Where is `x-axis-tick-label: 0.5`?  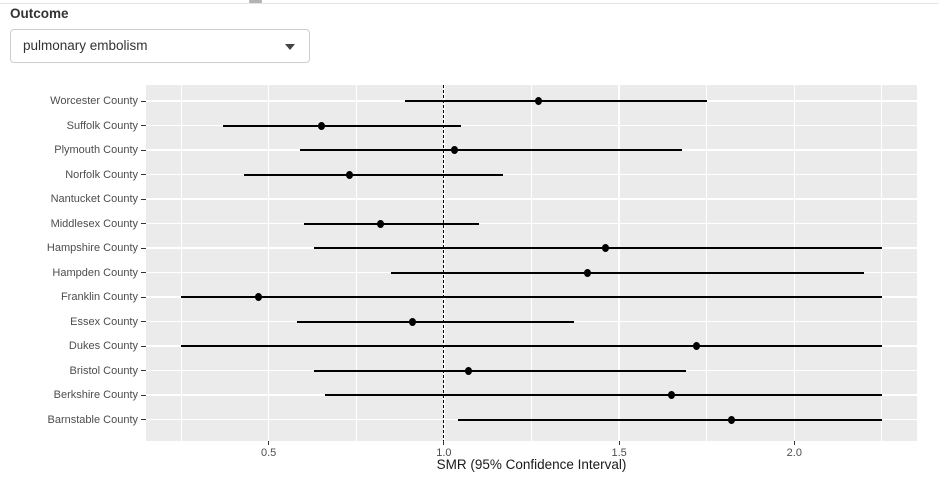 x-axis-tick-label: 0.5 is located at coordinates (269, 453).